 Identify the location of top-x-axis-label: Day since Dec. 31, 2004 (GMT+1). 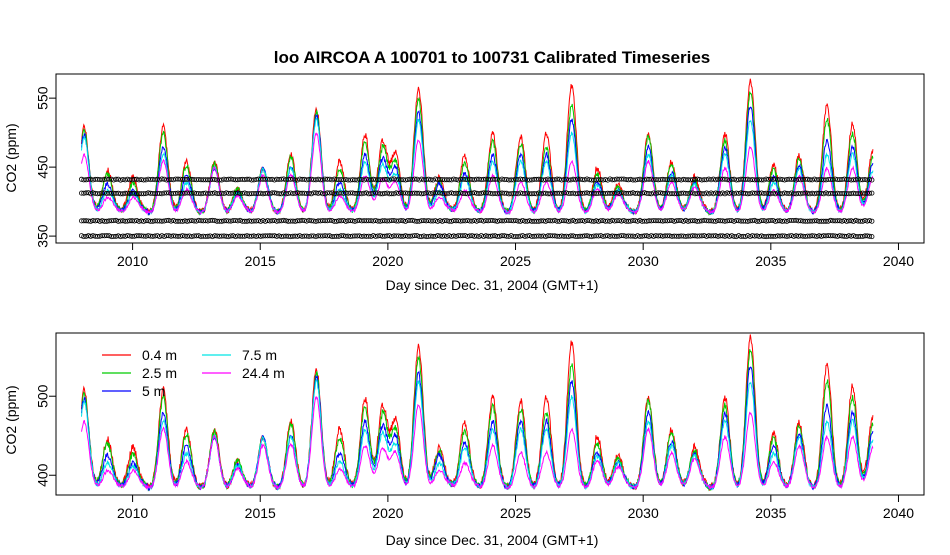
(492, 285).